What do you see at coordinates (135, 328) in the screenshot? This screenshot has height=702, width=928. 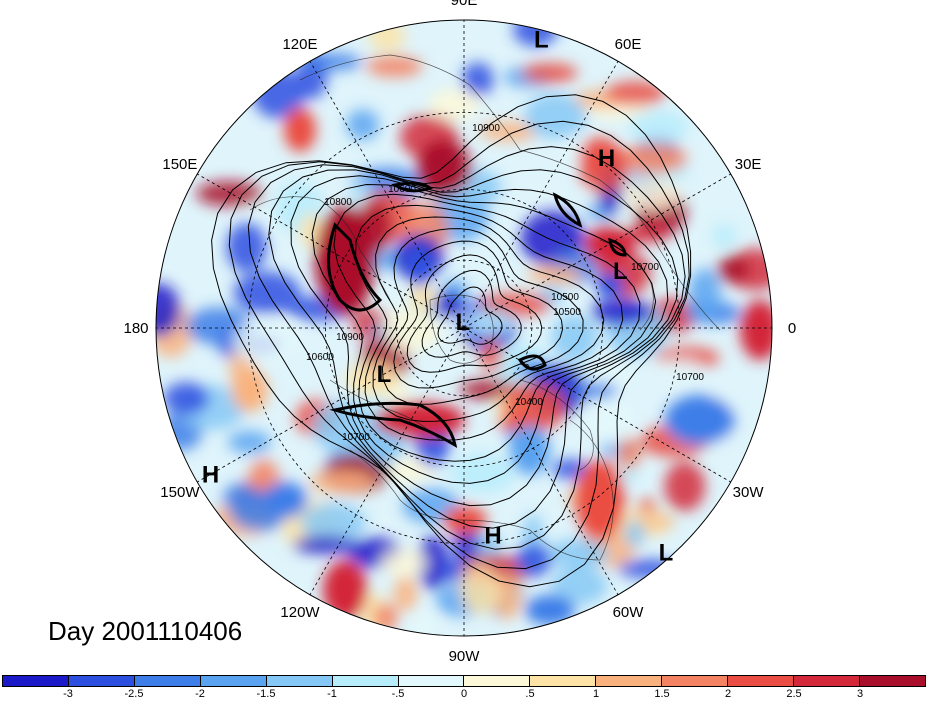 I see `longitude-label: 180` at bounding box center [135, 328].